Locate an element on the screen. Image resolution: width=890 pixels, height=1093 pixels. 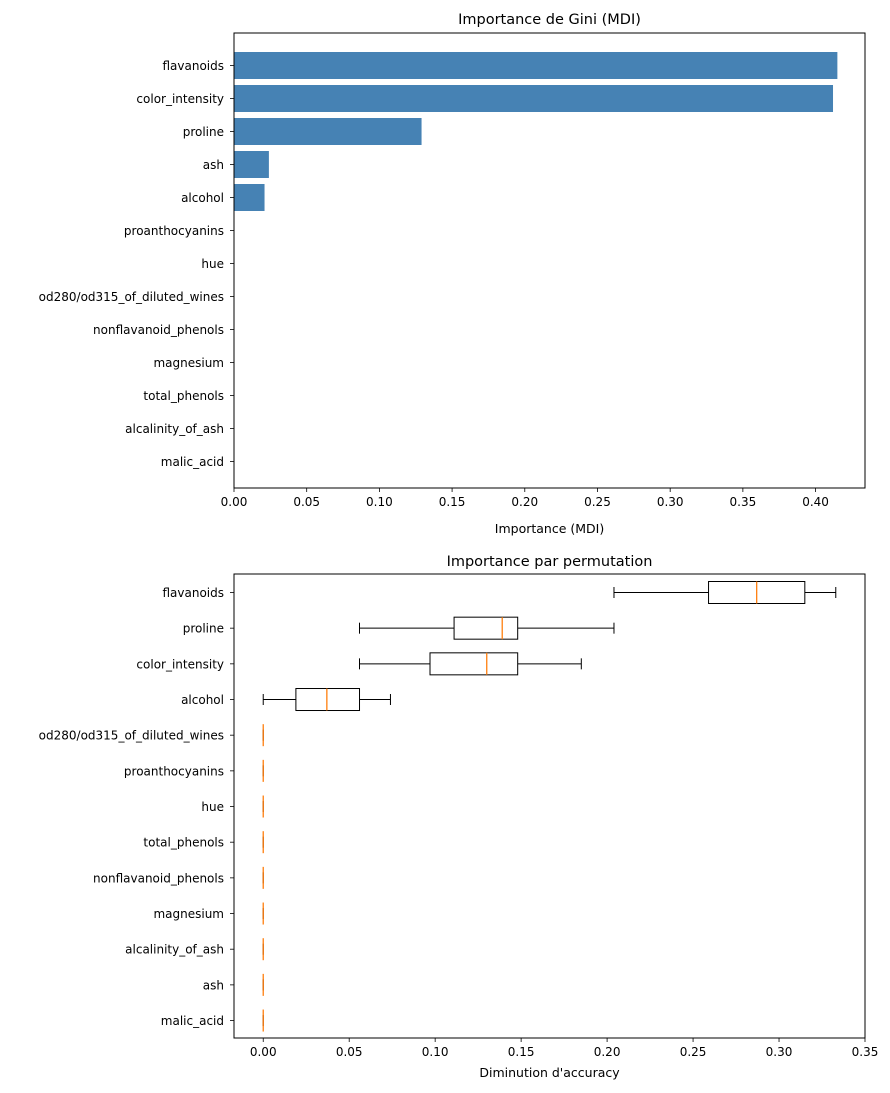
x-tick-label: 0.40 is located at coordinates (815, 502).